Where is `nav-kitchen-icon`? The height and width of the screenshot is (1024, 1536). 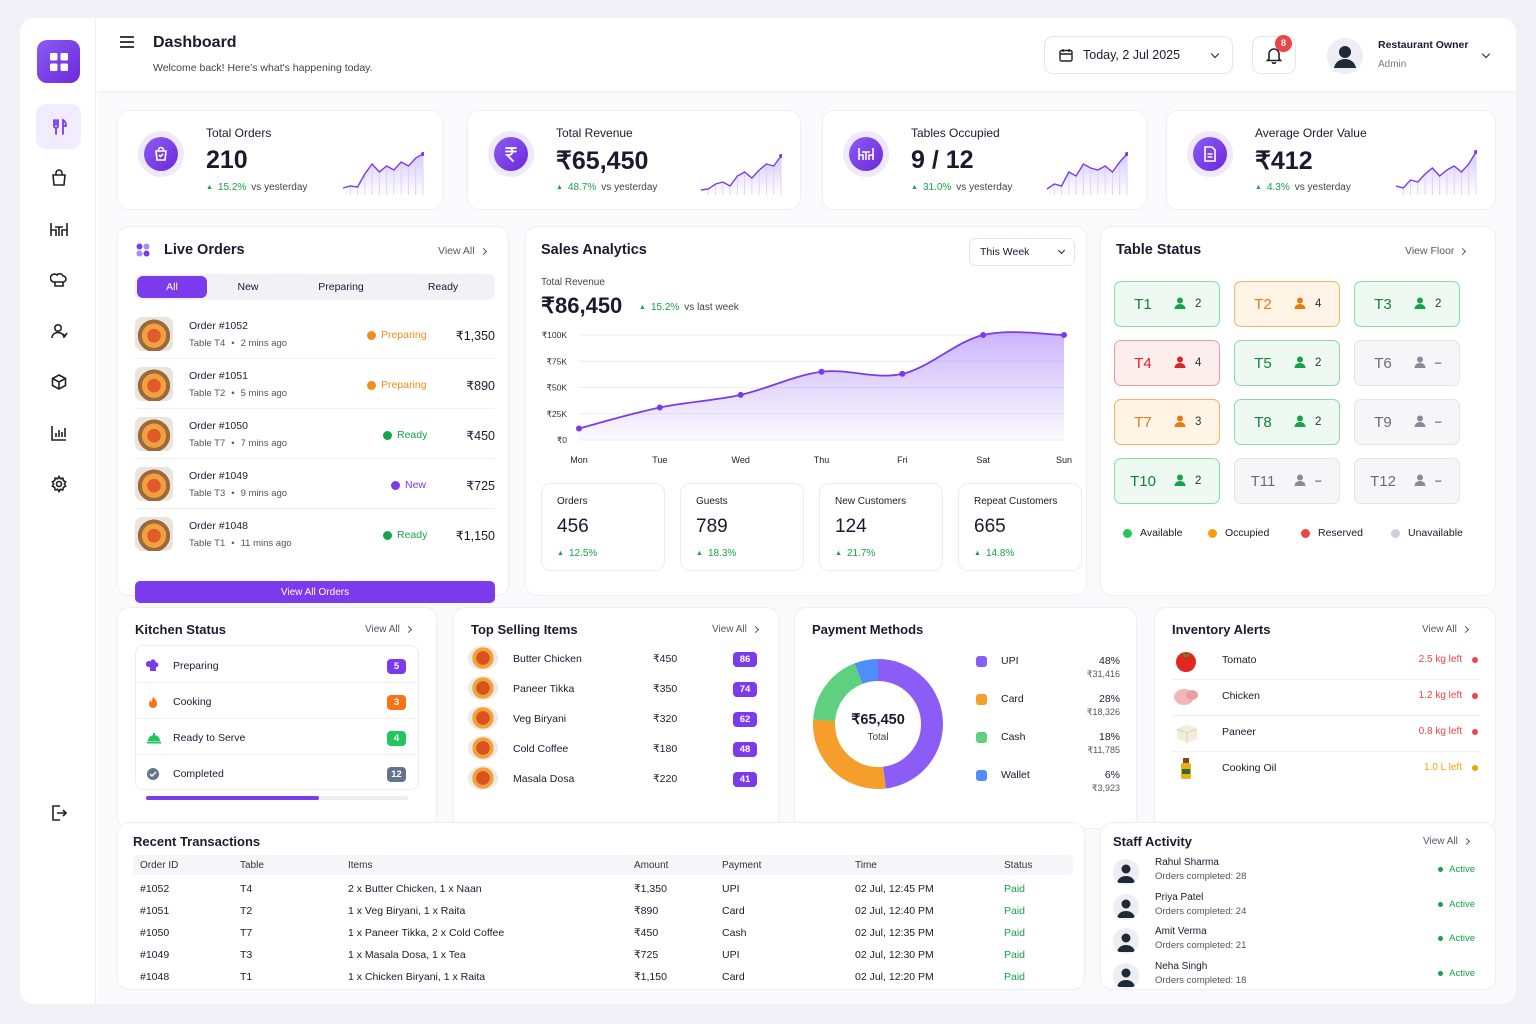 nav-kitchen-icon is located at coordinates (58, 279).